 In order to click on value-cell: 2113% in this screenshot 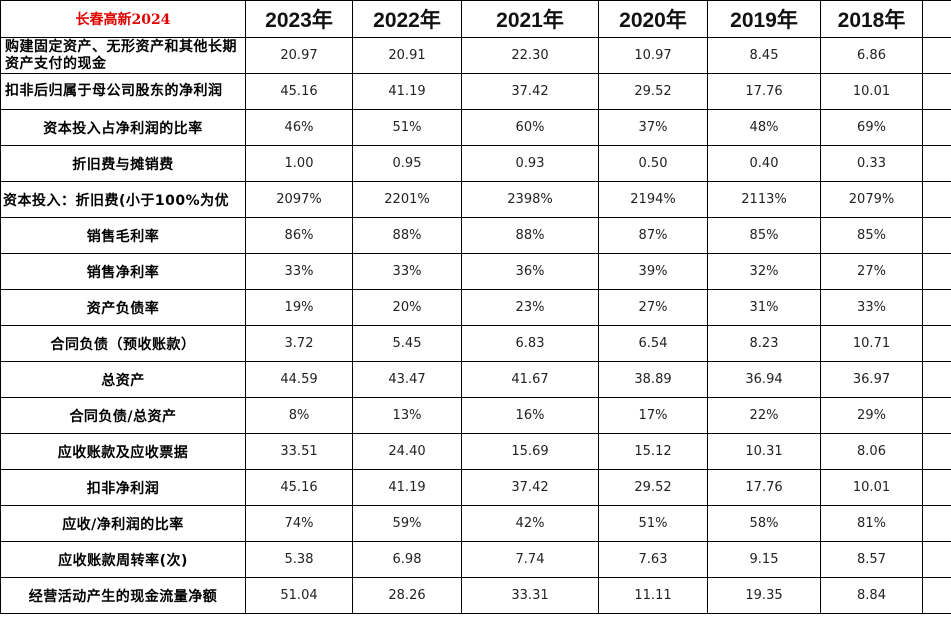, I will do `click(764, 199)`.